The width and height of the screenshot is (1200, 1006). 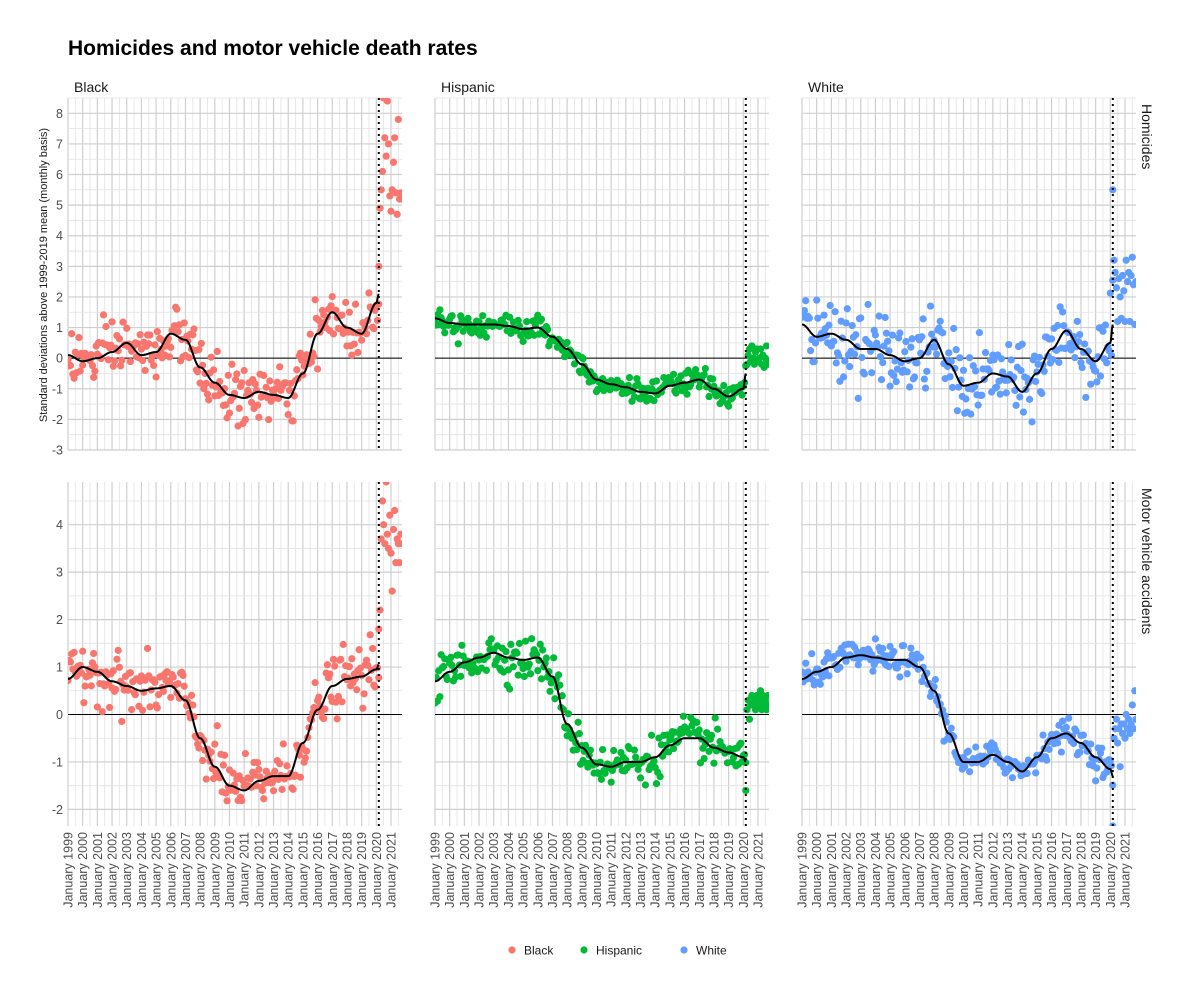 I want to click on x-tick-label: January 2009, so click(x=949, y=870).